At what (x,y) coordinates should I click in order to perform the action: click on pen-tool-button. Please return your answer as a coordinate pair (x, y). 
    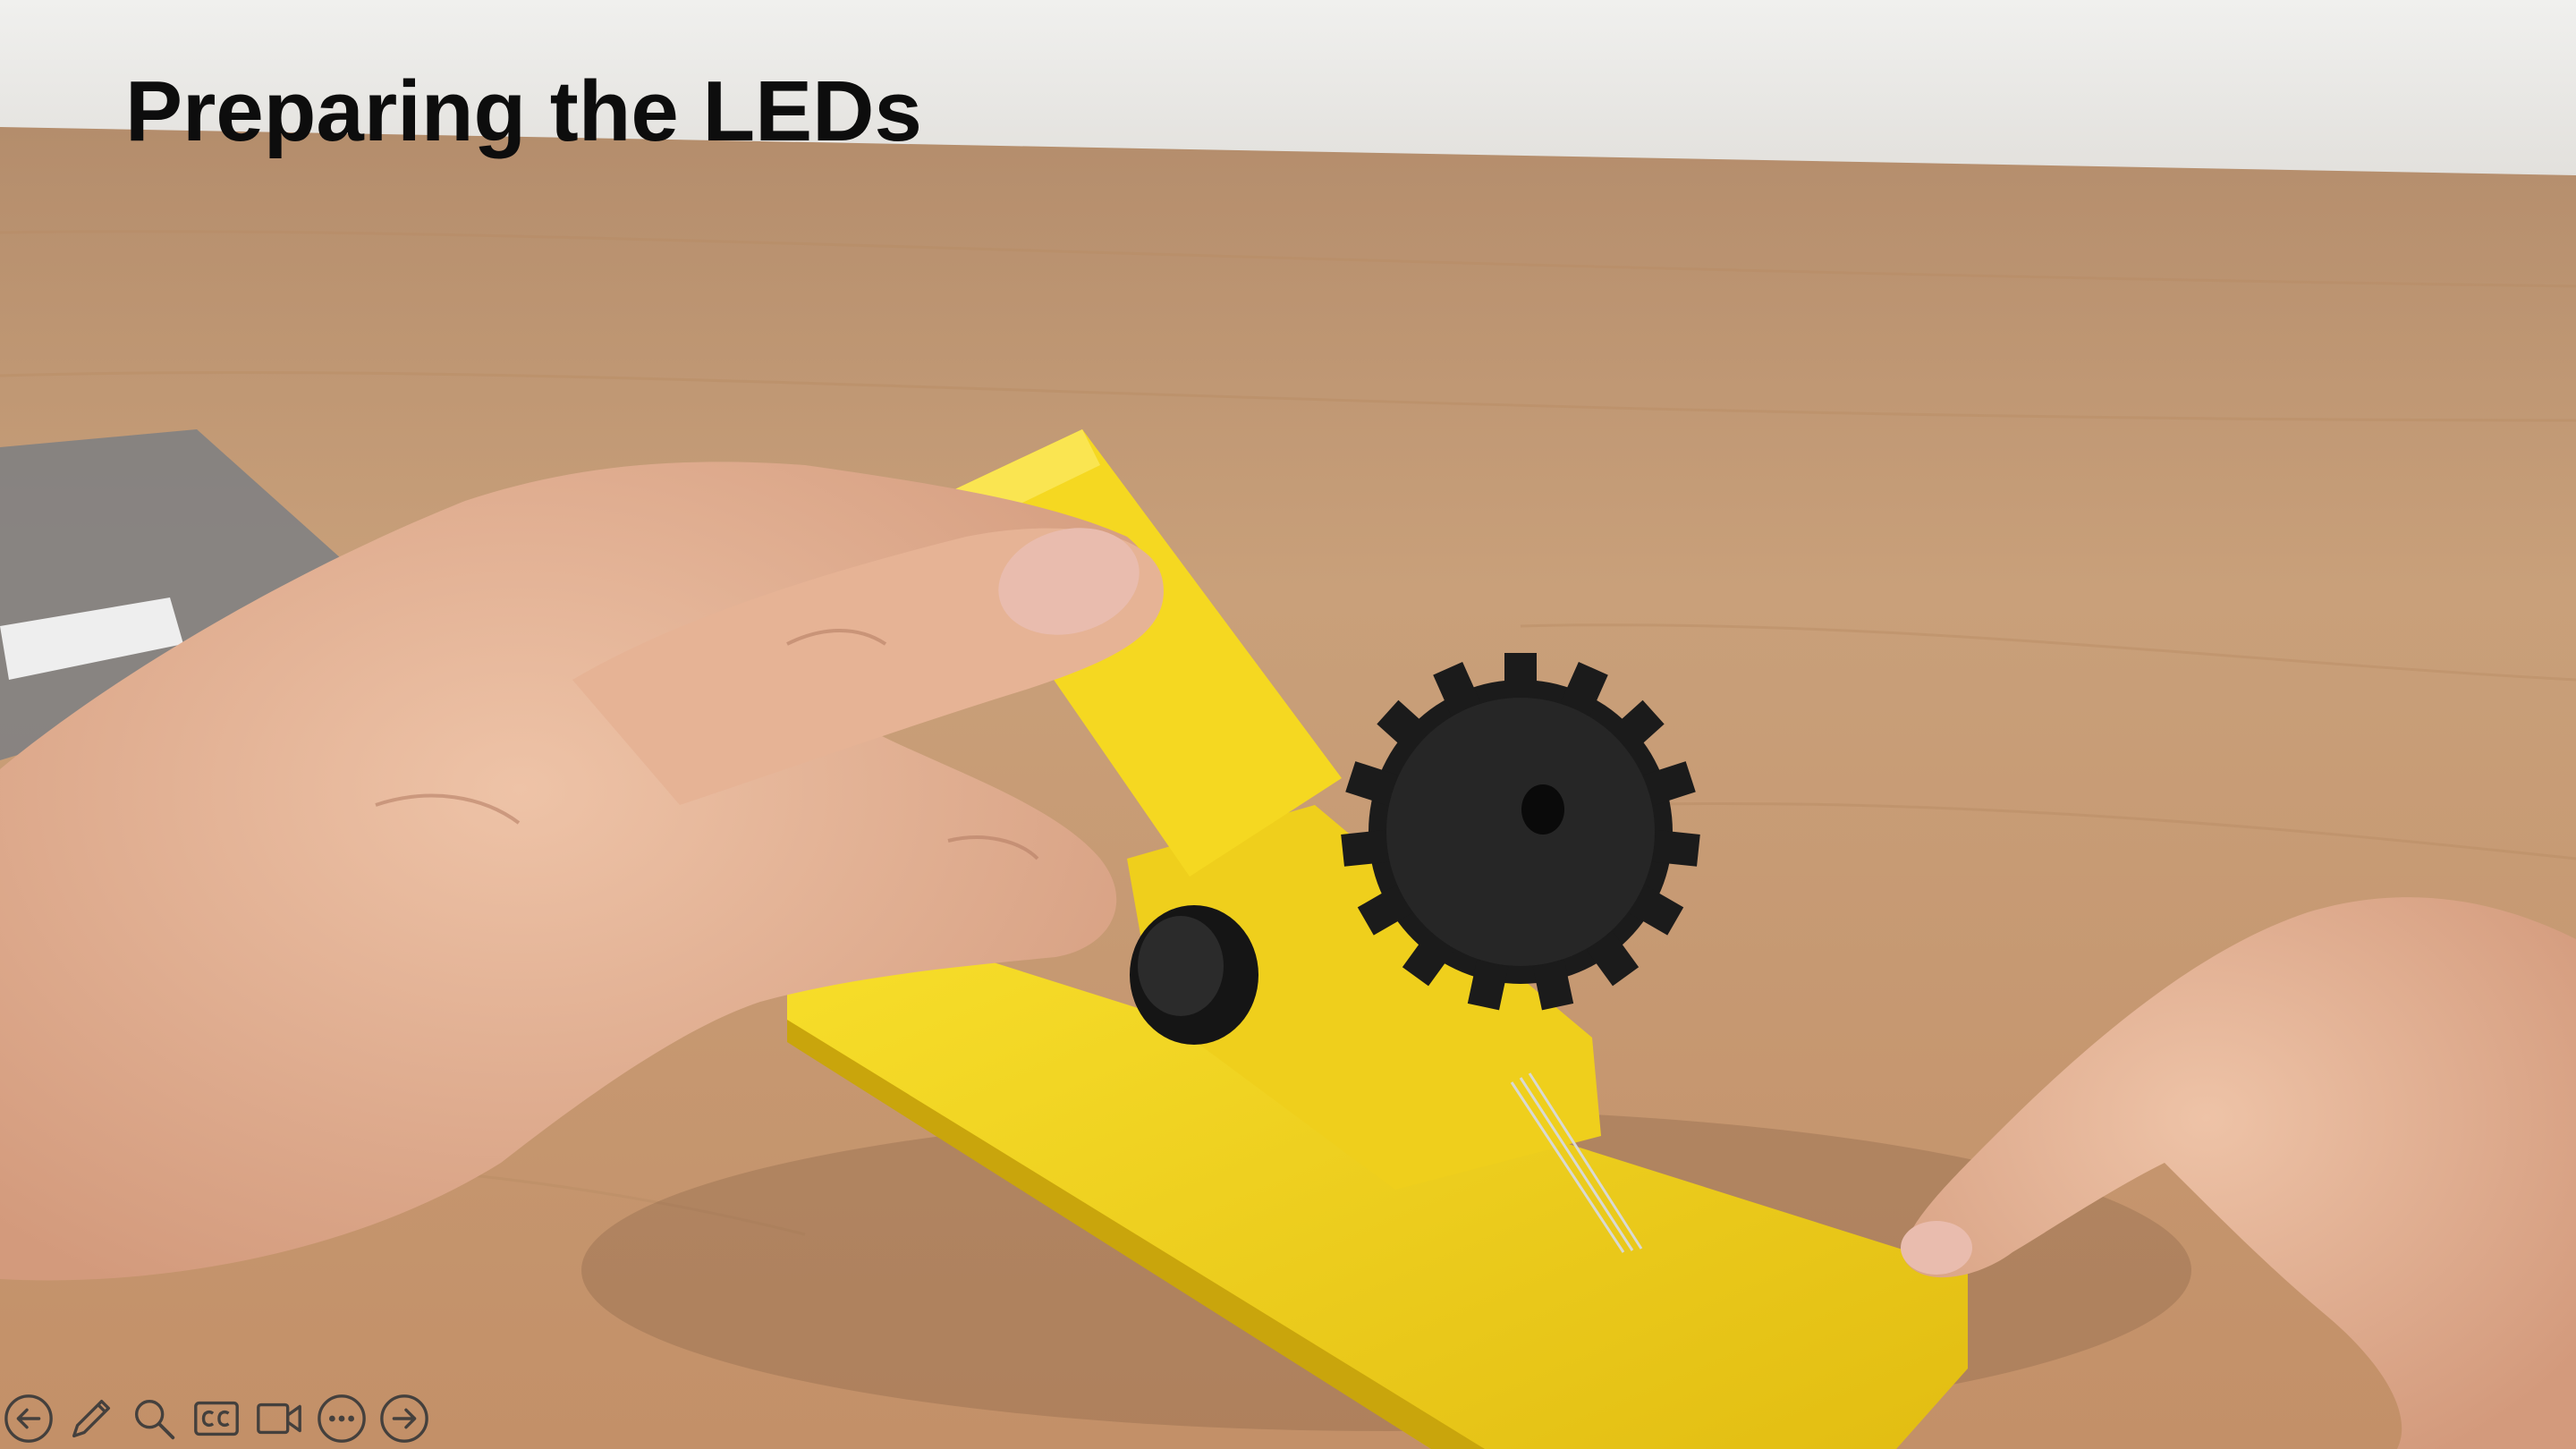
    Looking at the image, I should click on (91, 1418).